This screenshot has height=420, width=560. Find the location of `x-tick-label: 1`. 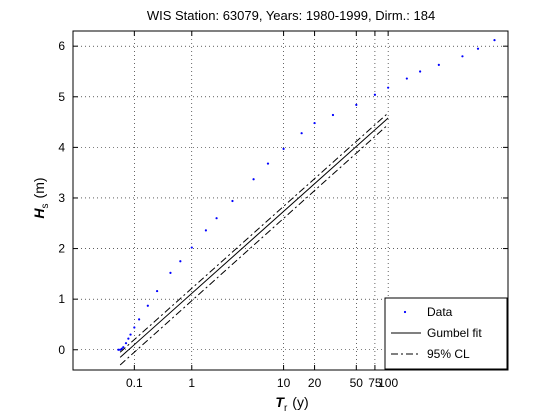

x-tick-label: 1 is located at coordinates (191, 383).